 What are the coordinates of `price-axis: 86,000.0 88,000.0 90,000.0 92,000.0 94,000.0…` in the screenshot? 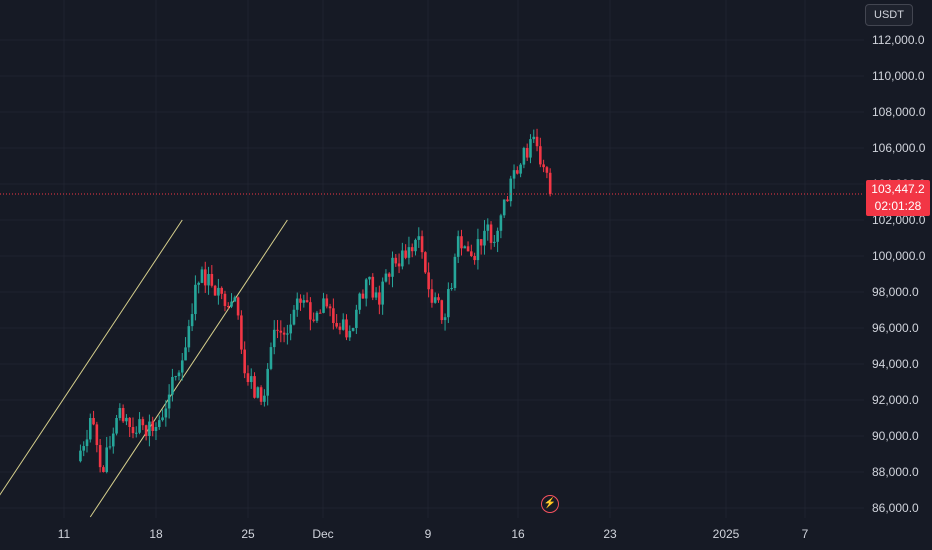 It's located at (899, 274).